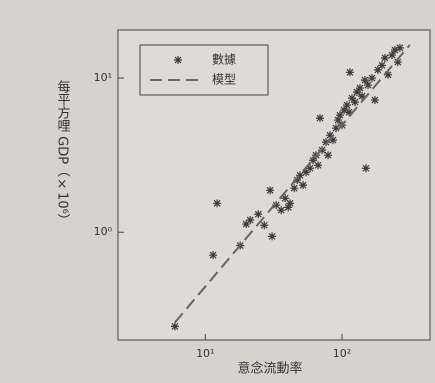 This screenshot has height=383, width=435. I want to click on x-tick-label: 10¹, so click(205, 353).